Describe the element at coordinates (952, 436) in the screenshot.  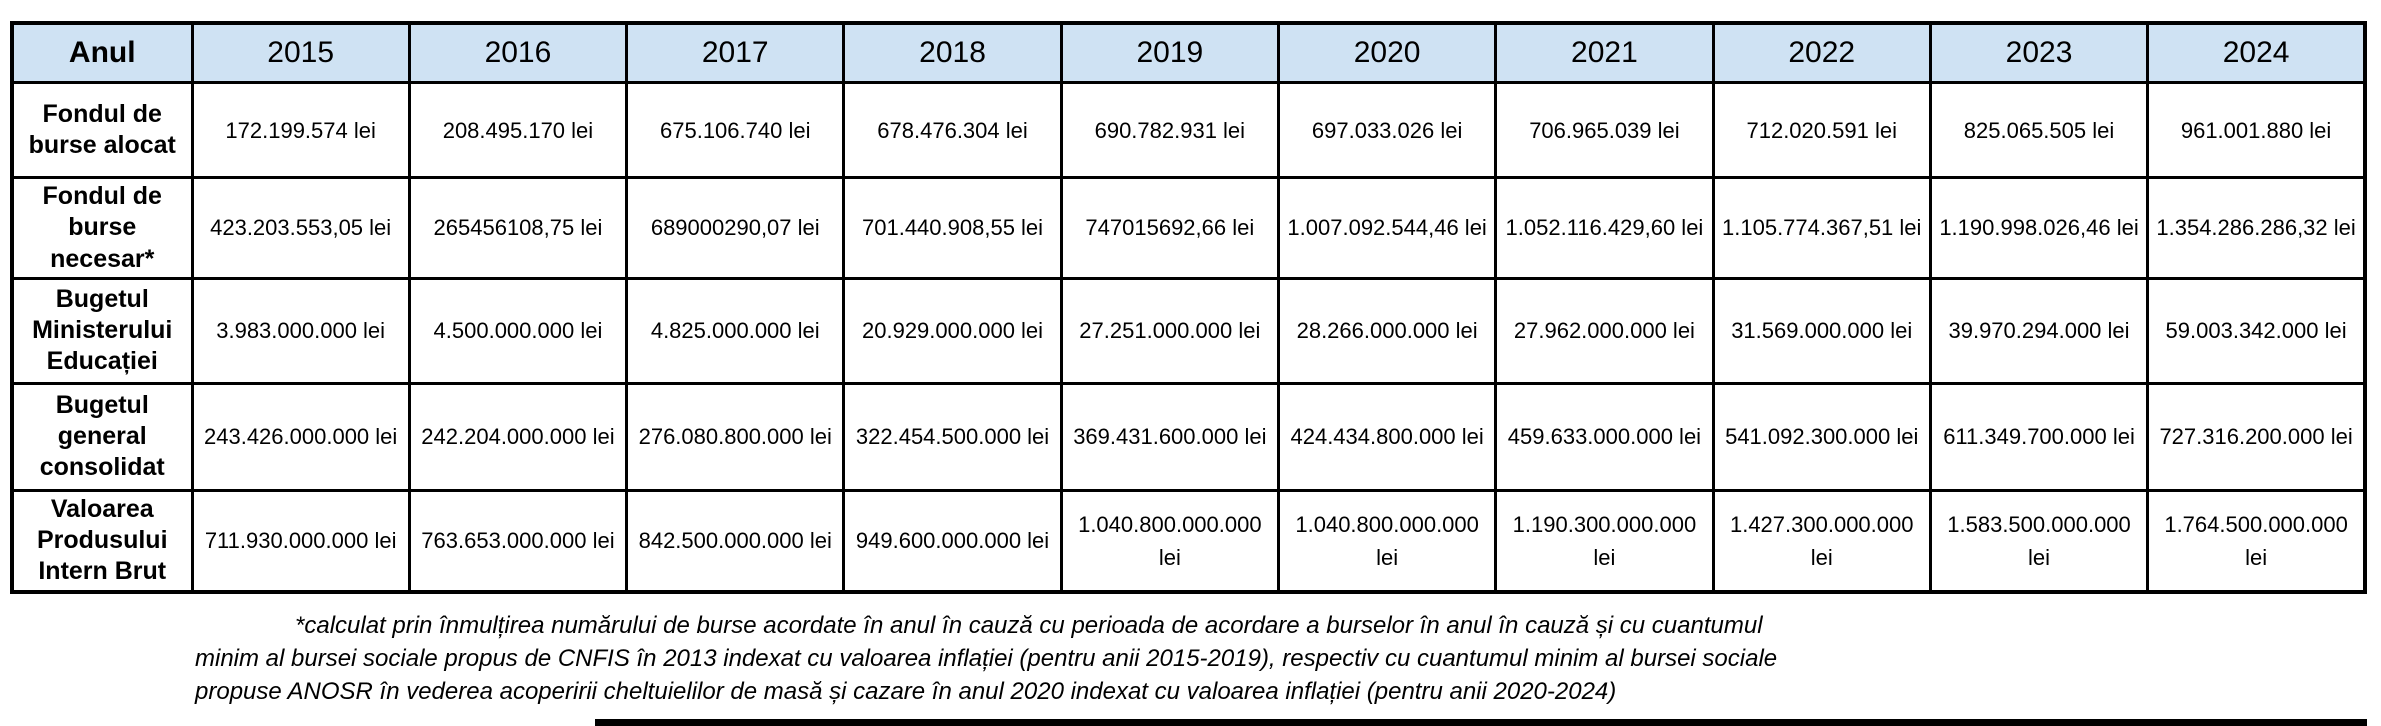
I see `value-cell: 322.454.500.000 lei` at that location.